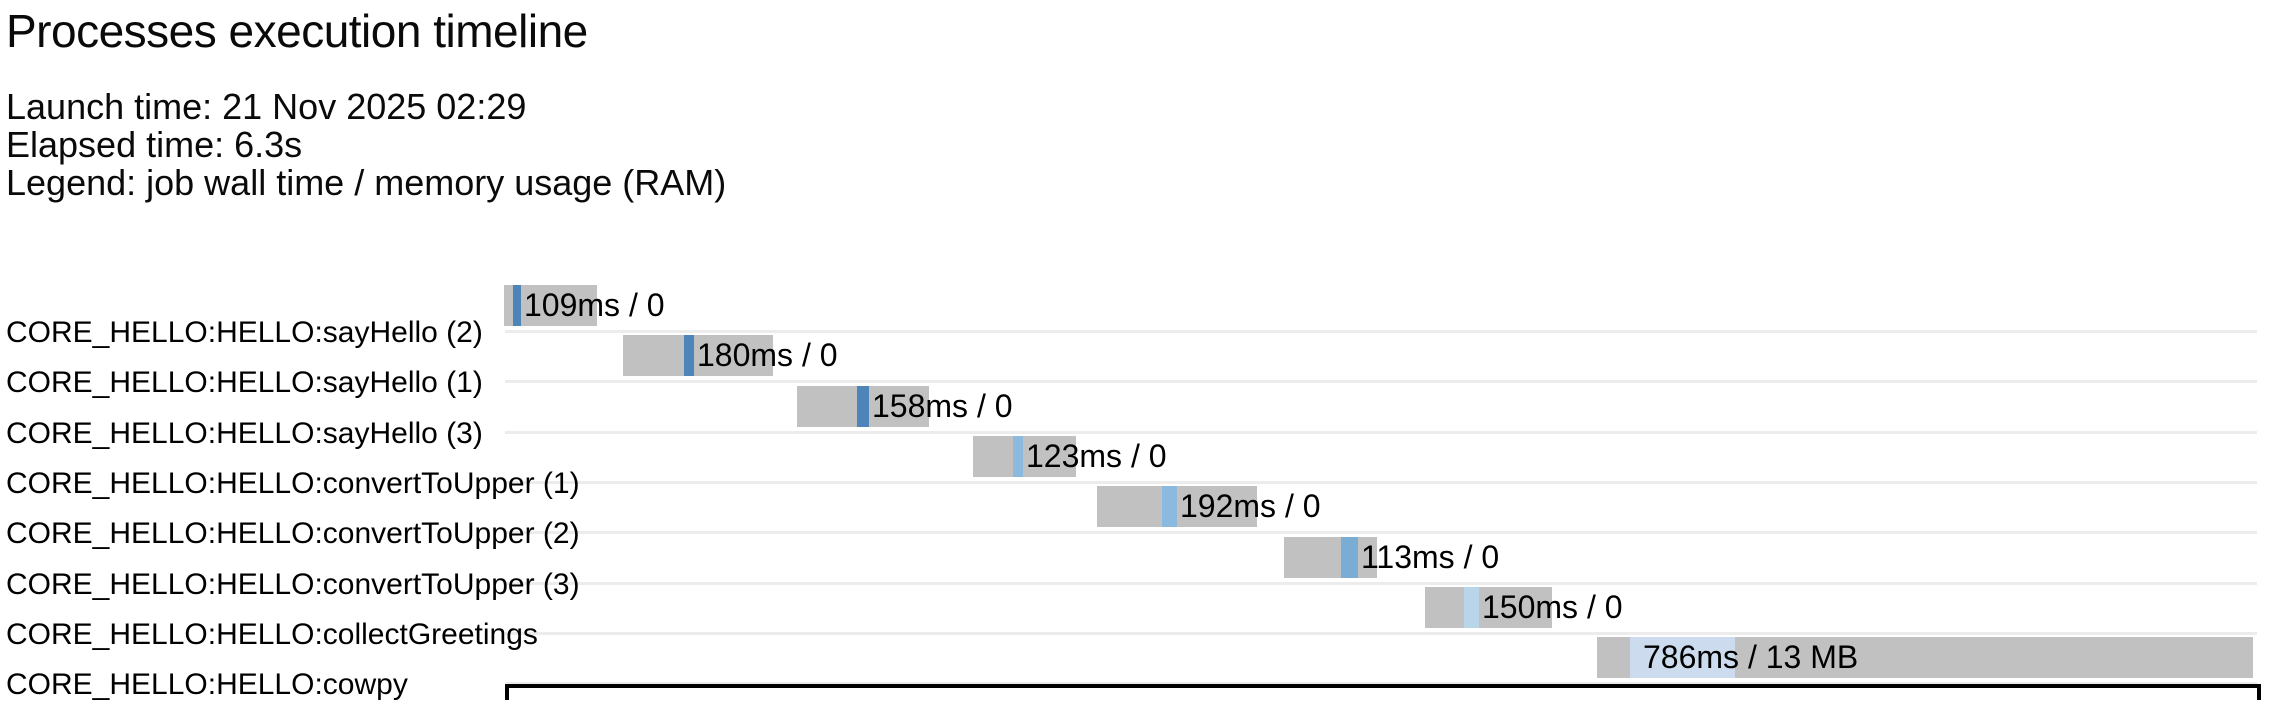  Describe the element at coordinates (1383, 692) in the screenshot. I see `time-axis` at that location.